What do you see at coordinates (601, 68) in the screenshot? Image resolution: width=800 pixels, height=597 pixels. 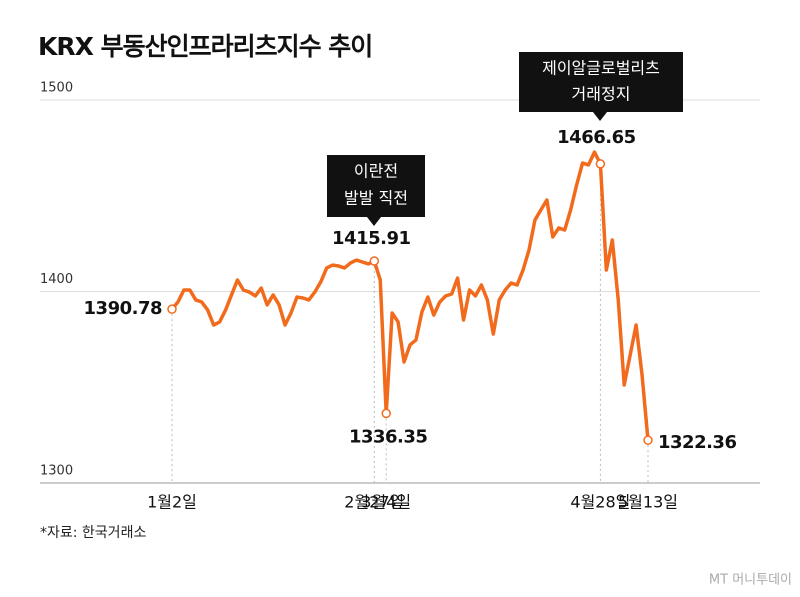 I see `annotation-text: 제이알글로벌리츠` at bounding box center [601, 68].